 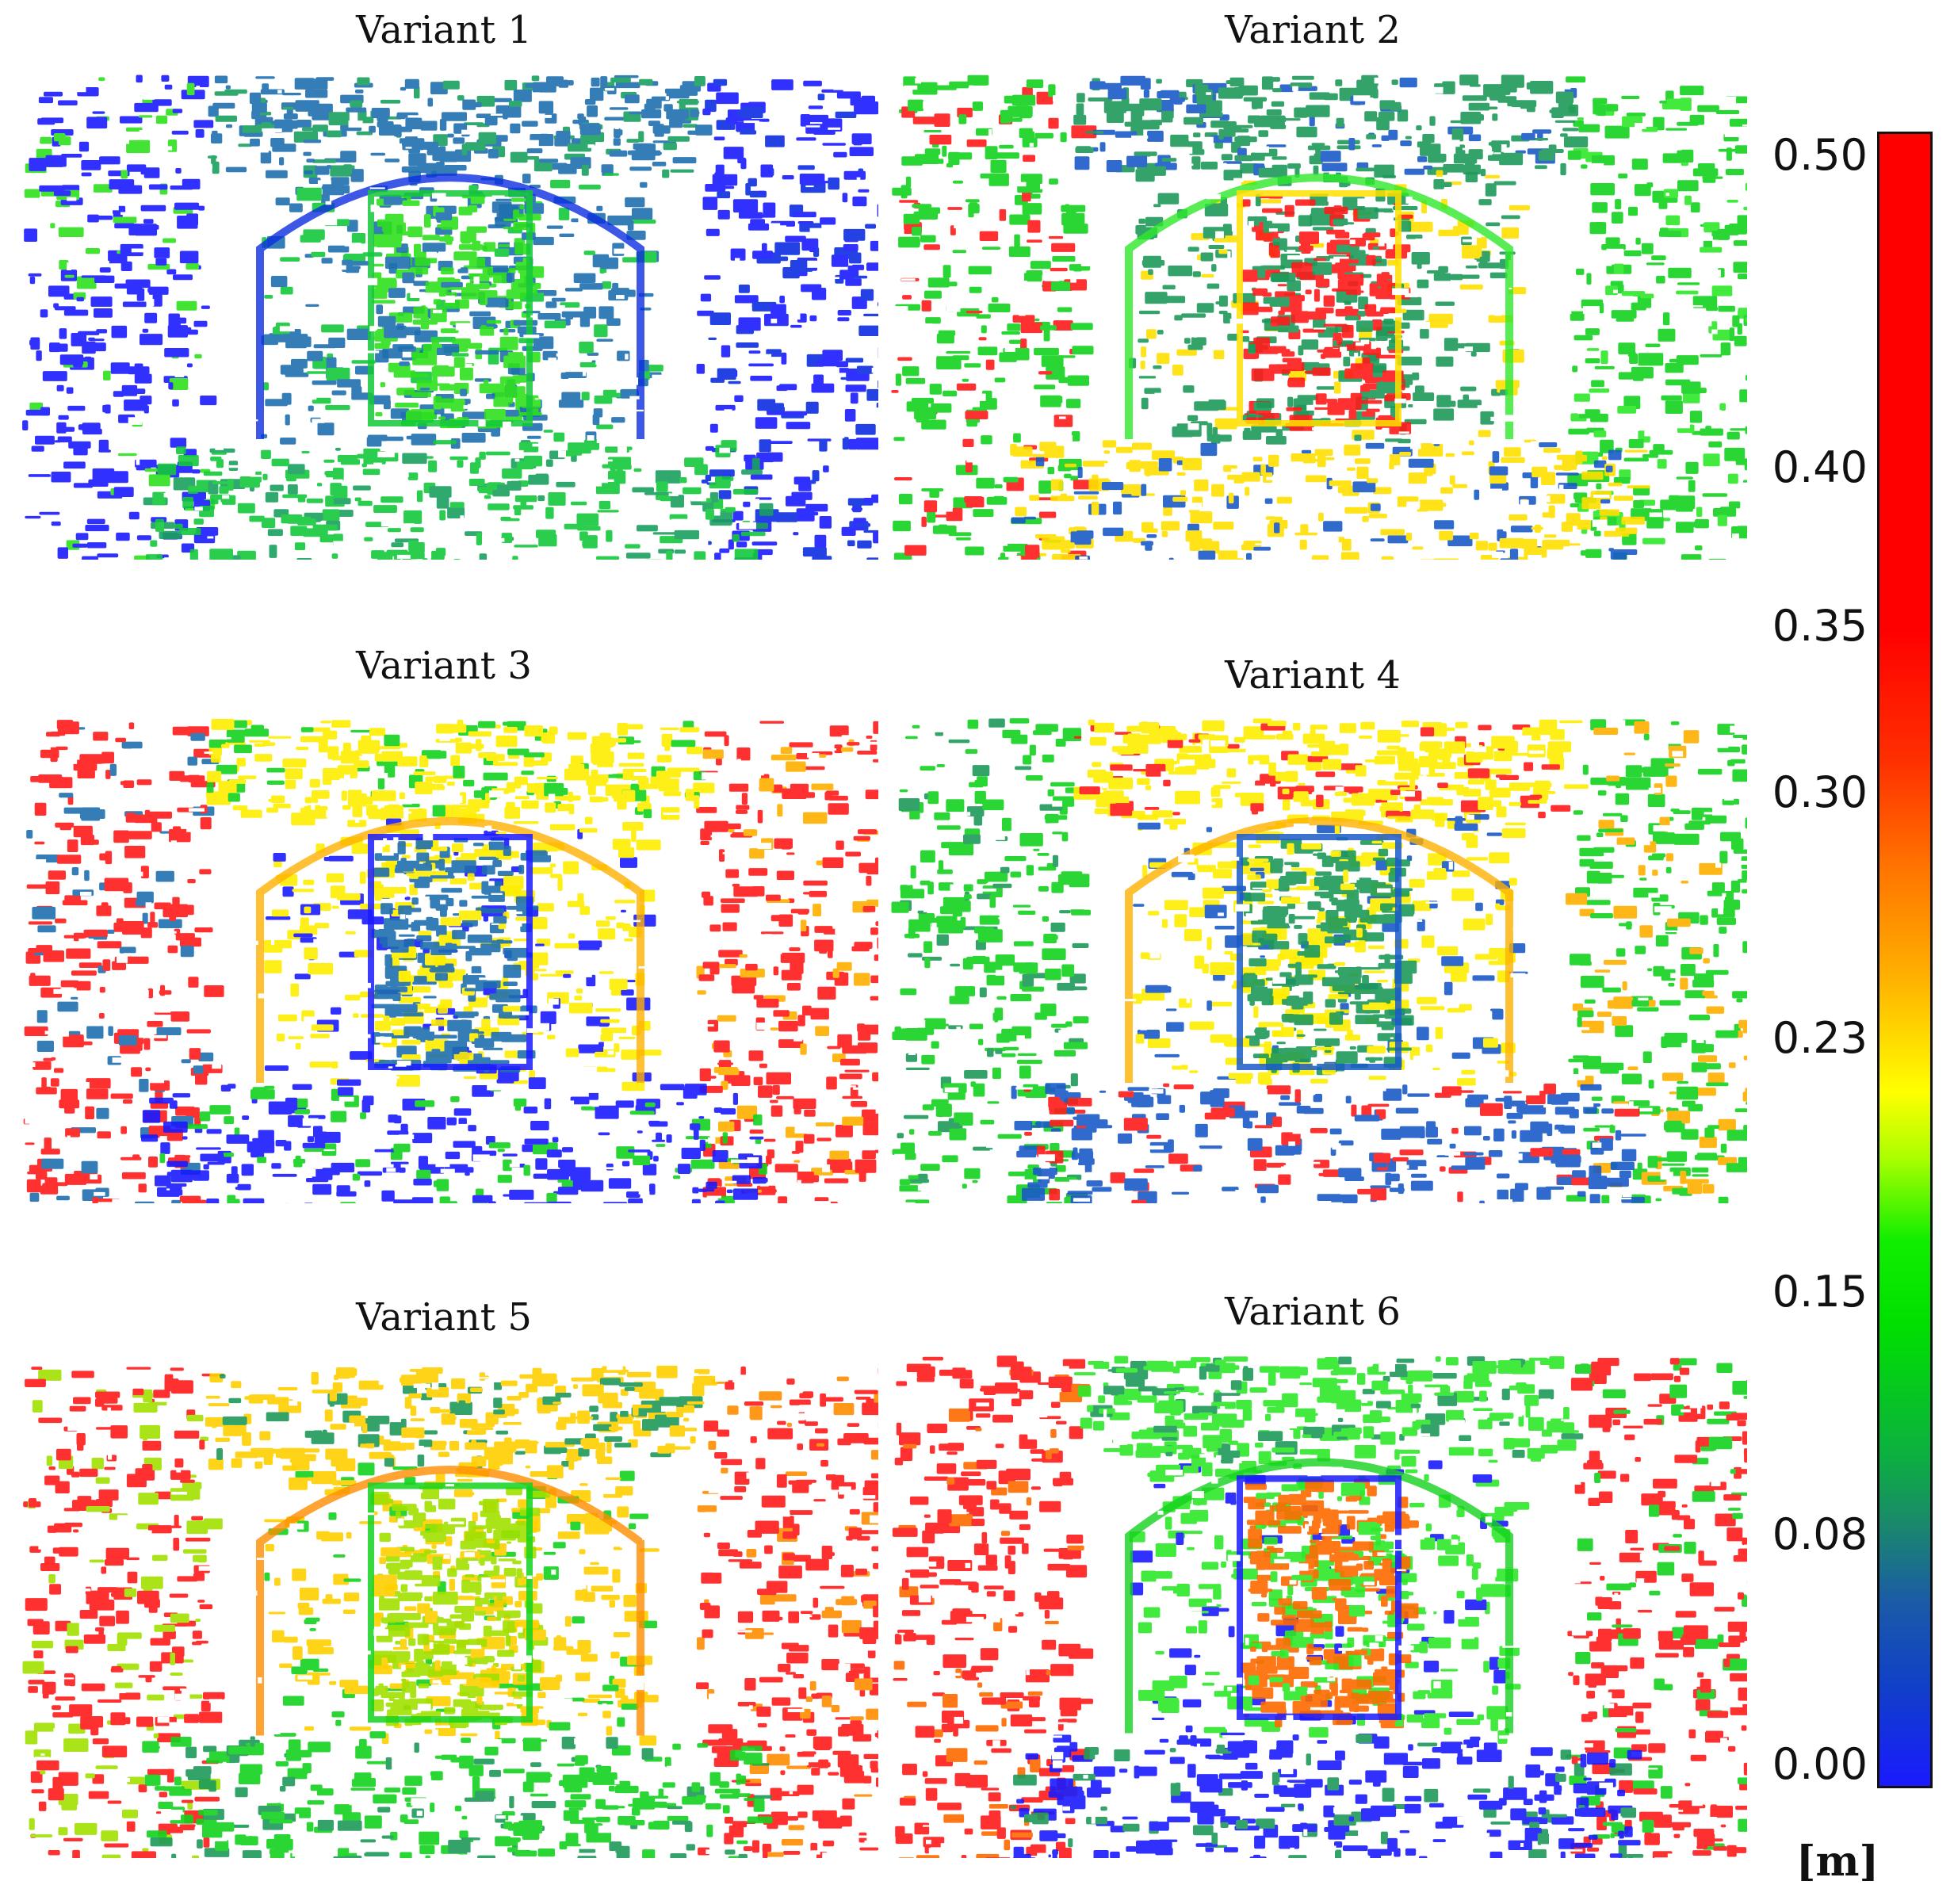 I want to click on colorbar-tick-050: 0.50, so click(x=1820, y=155).